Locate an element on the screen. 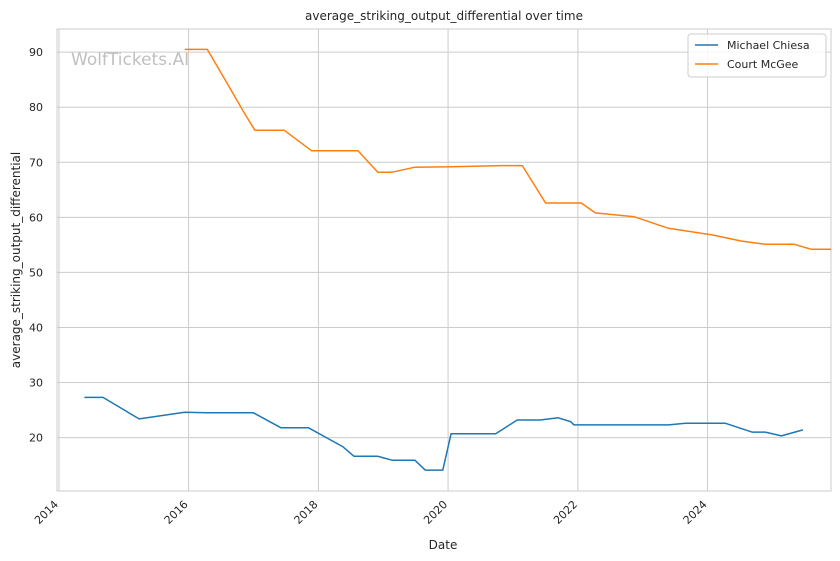 Image resolution: width=840 pixels, height=561 pixels. legend: Michael Chiesa Court McGee is located at coordinates (757, 55).